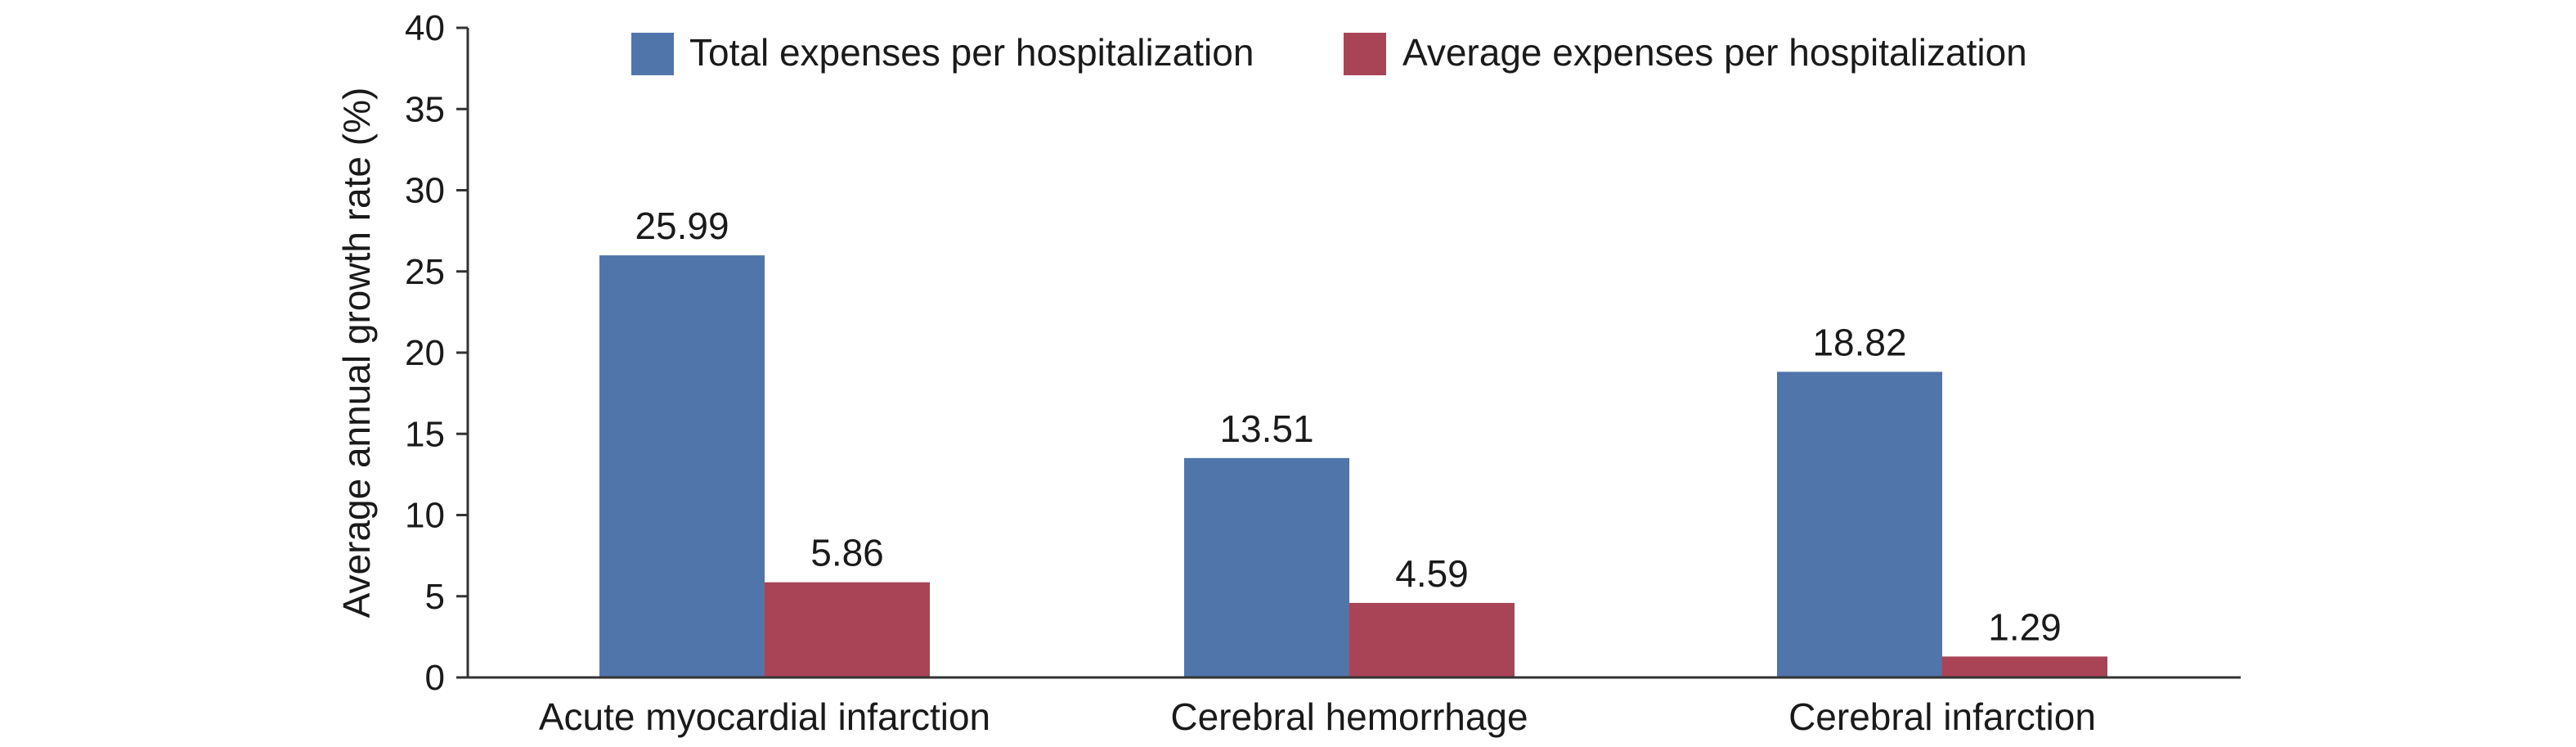 The width and height of the screenshot is (2576, 747). I want to click on data-label: 4.59, so click(1432, 573).